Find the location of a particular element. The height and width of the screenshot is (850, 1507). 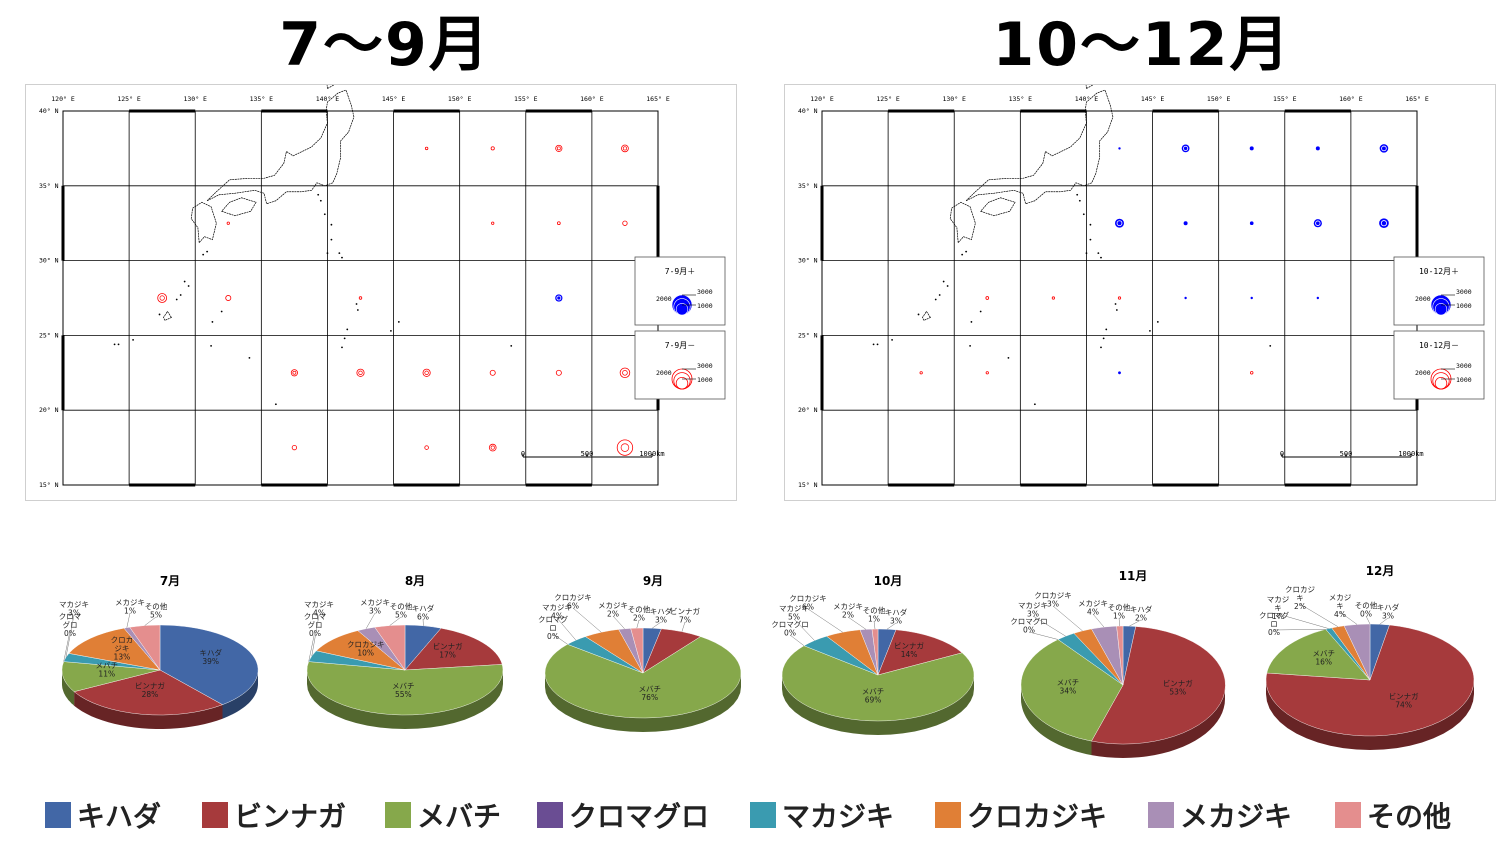

pie-label: メバチ 55% is located at coordinates (403, 691).